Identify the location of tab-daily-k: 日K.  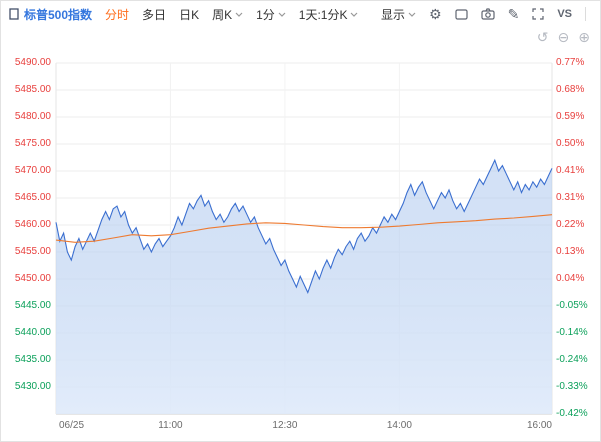
(189, 14).